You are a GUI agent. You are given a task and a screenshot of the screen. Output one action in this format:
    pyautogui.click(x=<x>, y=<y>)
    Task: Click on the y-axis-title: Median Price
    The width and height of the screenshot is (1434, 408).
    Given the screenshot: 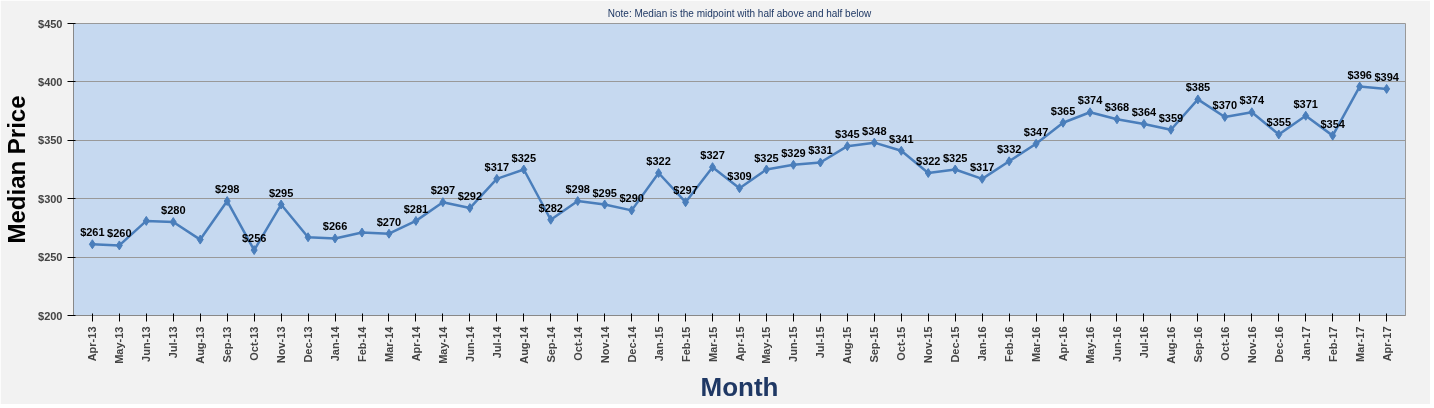 What is the action you would take?
    pyautogui.click(x=17, y=169)
    